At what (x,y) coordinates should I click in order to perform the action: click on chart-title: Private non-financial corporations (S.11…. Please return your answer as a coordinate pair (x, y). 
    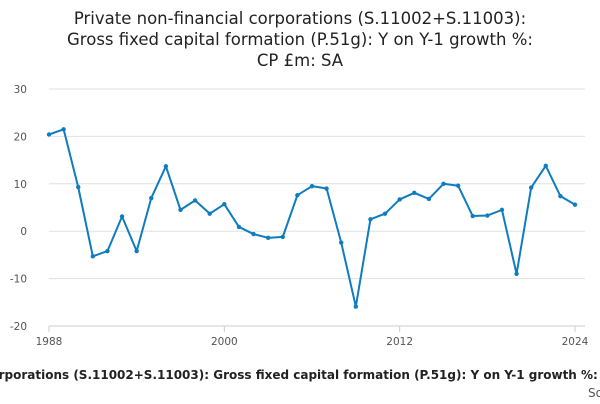
    Looking at the image, I should click on (300, 39).